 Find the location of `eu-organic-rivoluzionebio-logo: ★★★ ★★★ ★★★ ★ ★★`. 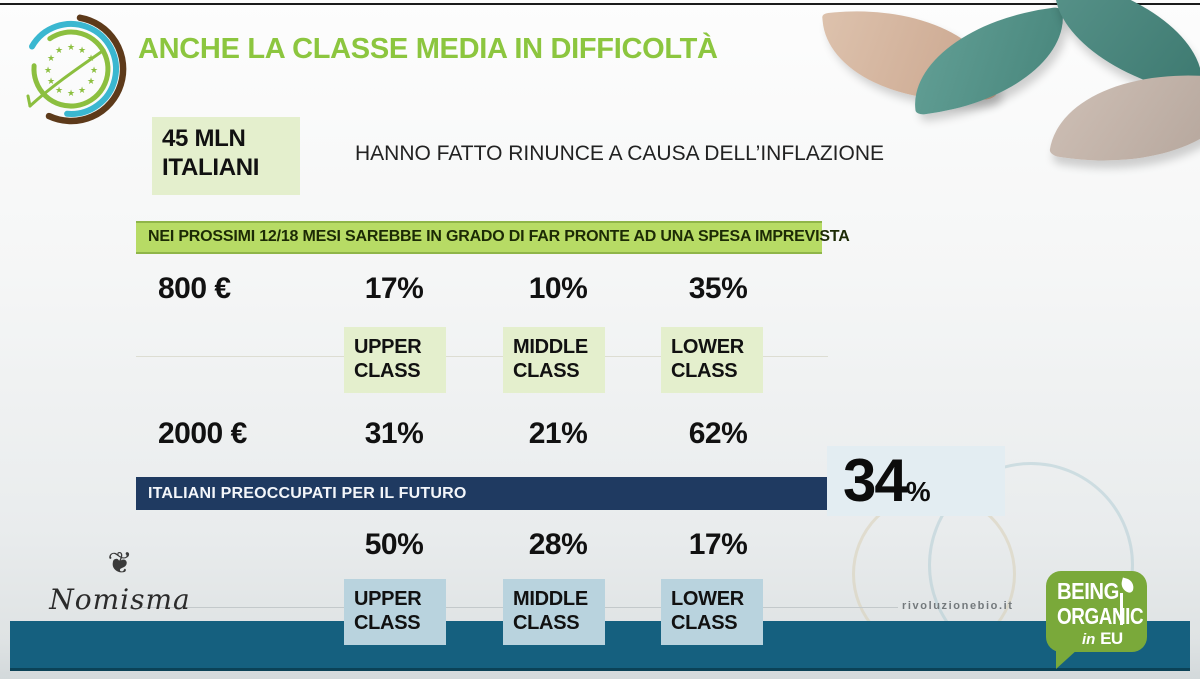

eu-organic-rivoluzionebio-logo: ★★★ ★★★ ★★★ ★ ★★ is located at coordinates (76, 69).